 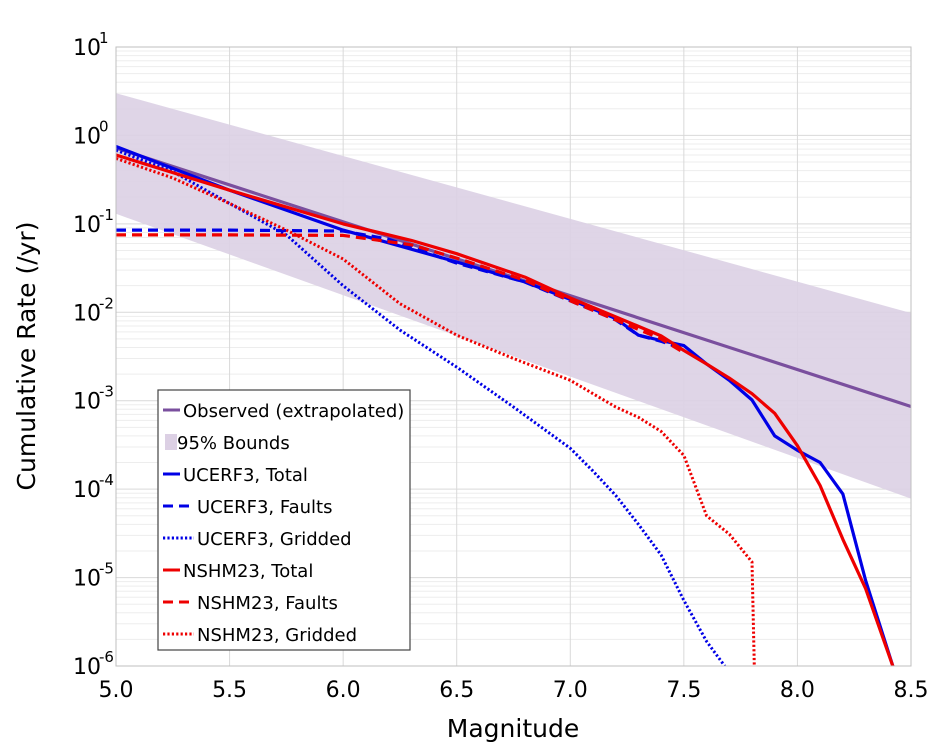 What do you see at coordinates (106, 480) in the screenshot?
I see `y-tick-exponent: -4` at bounding box center [106, 480].